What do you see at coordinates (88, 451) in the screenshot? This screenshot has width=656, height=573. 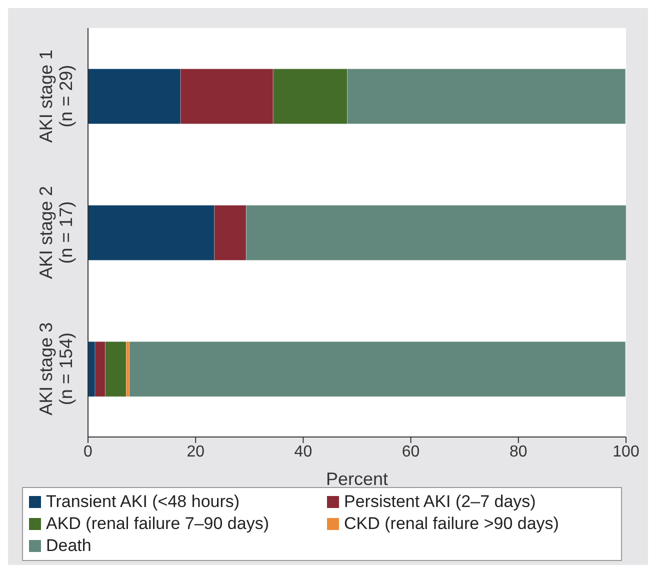 I see `x-tick-label: 0` at bounding box center [88, 451].